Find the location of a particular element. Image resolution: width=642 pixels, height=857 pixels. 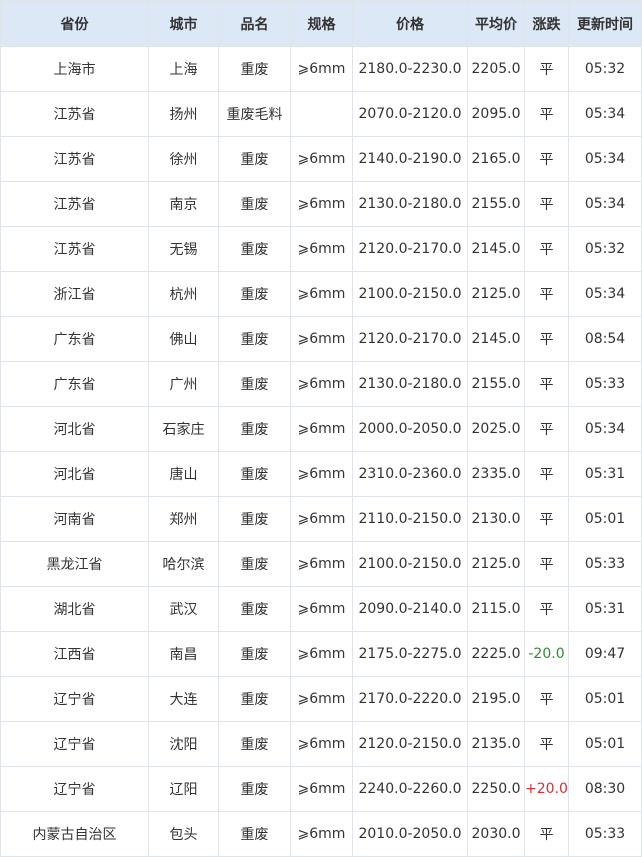

header-cell: 规格 is located at coordinates (321, 23).